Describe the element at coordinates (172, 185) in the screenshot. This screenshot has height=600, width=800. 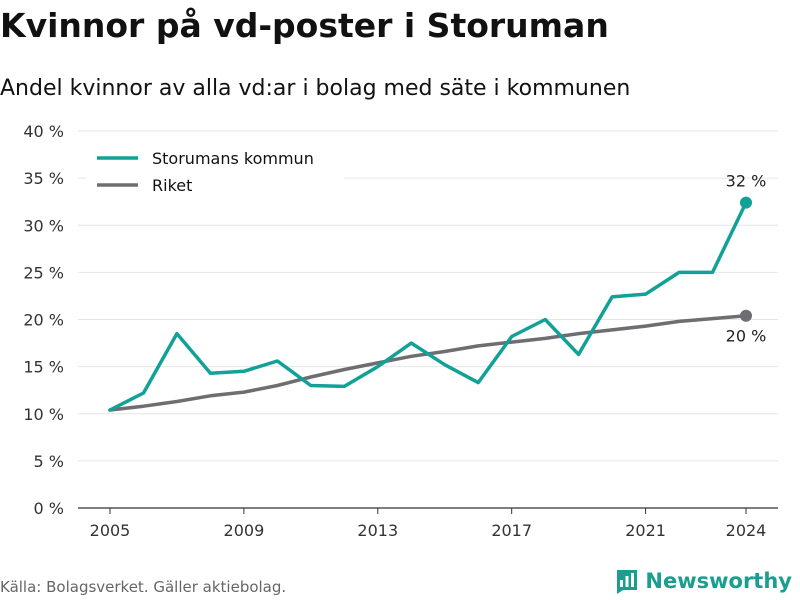
I see `legend-label-1: Riket` at that location.